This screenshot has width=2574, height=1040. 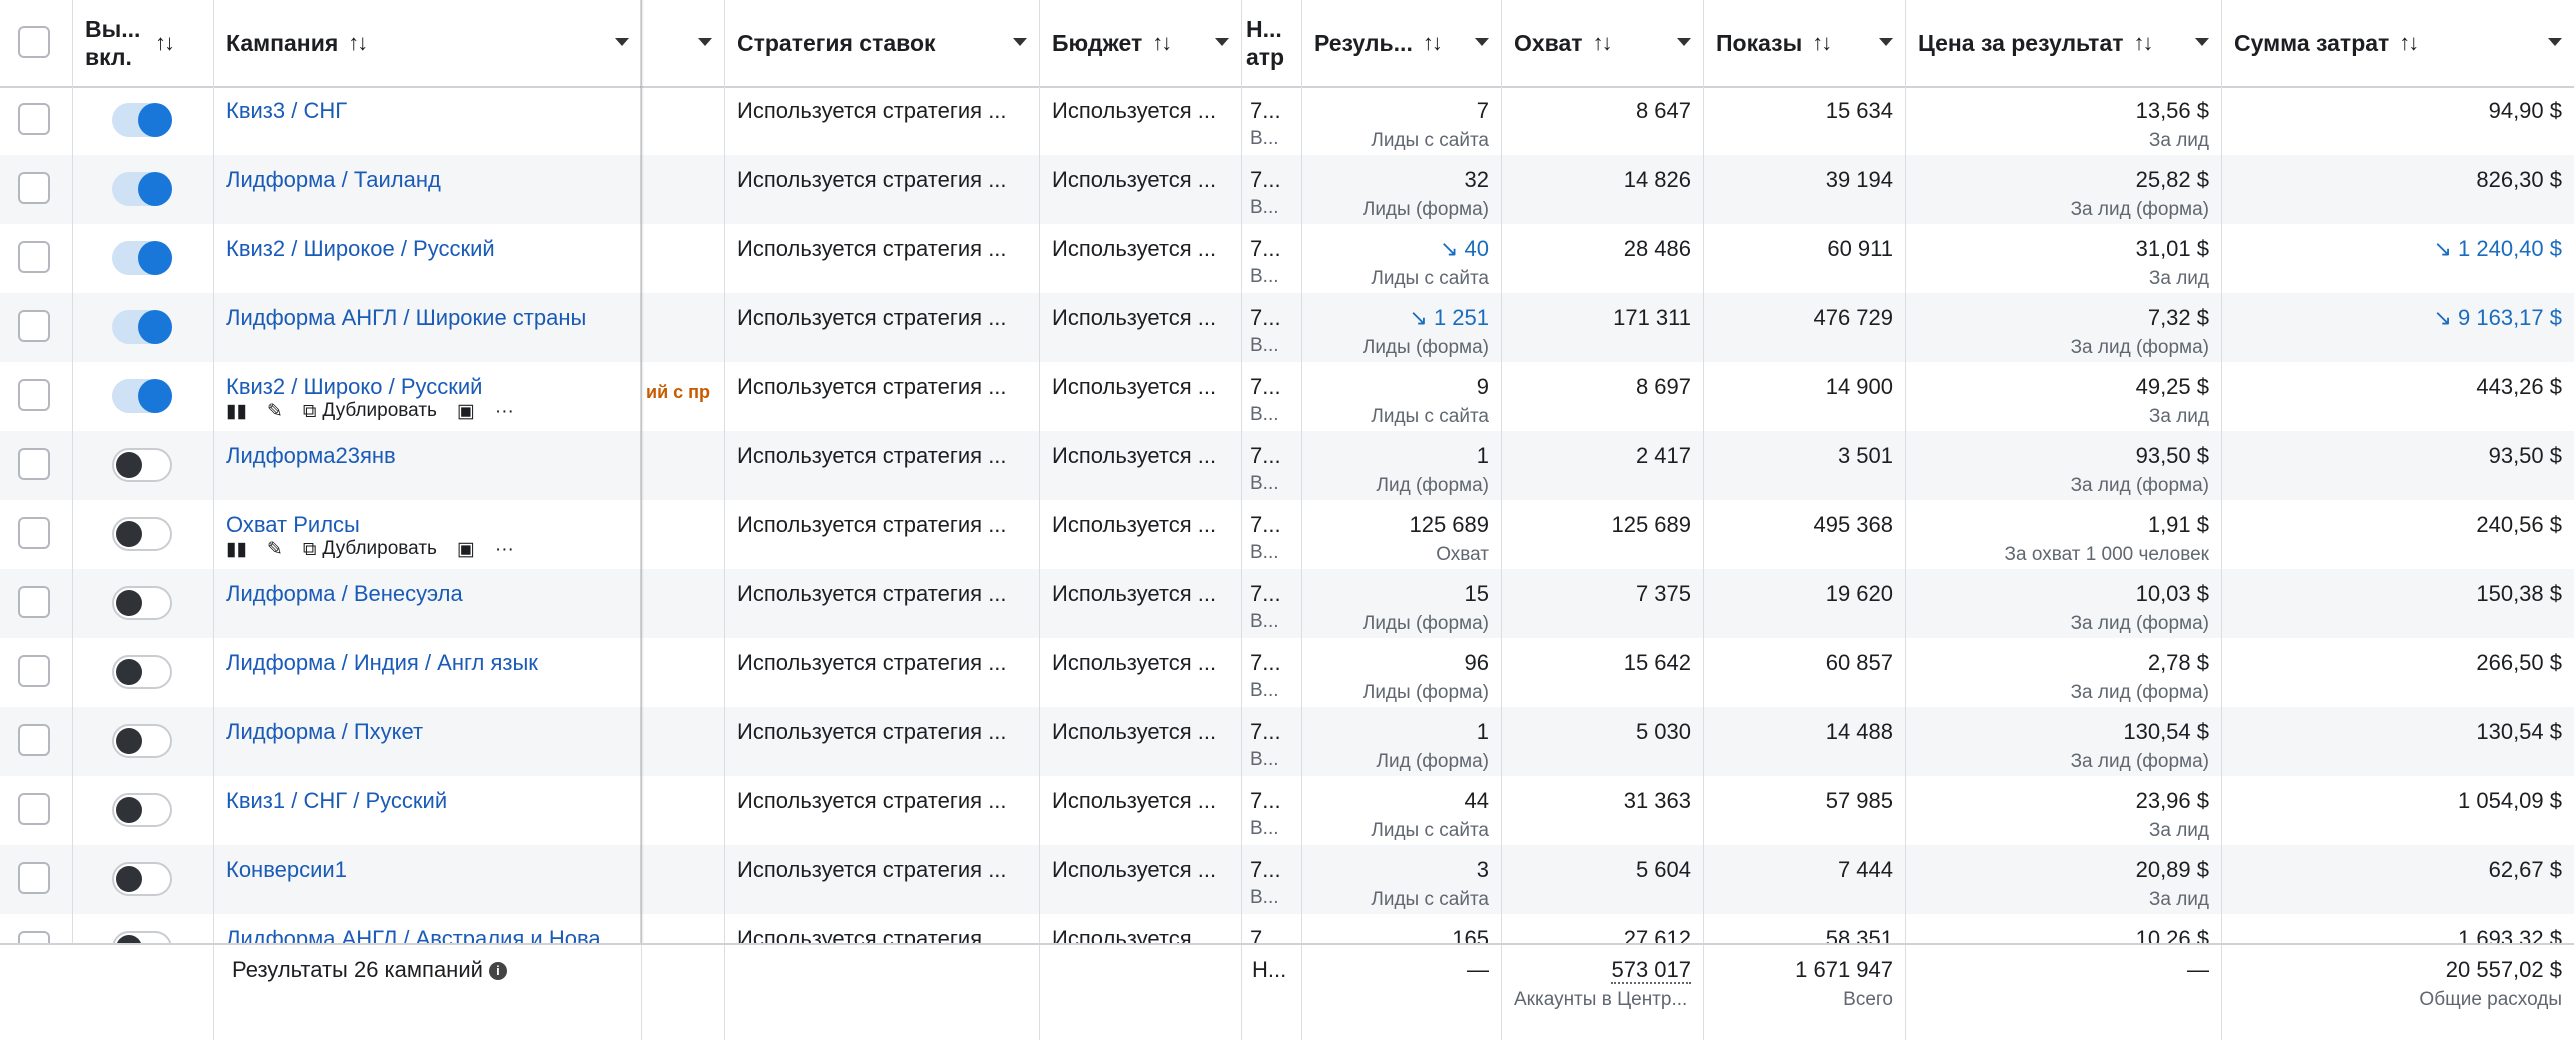 I want to click on info-icon: i, so click(x=497, y=971).